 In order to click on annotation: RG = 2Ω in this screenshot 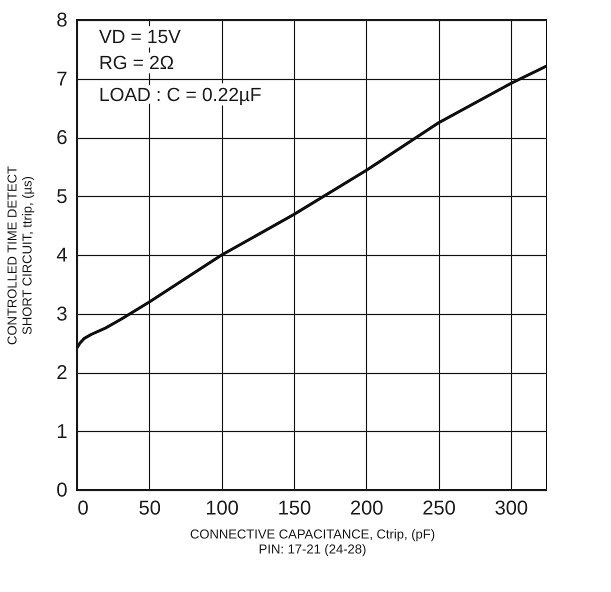, I will do `click(136, 63)`.